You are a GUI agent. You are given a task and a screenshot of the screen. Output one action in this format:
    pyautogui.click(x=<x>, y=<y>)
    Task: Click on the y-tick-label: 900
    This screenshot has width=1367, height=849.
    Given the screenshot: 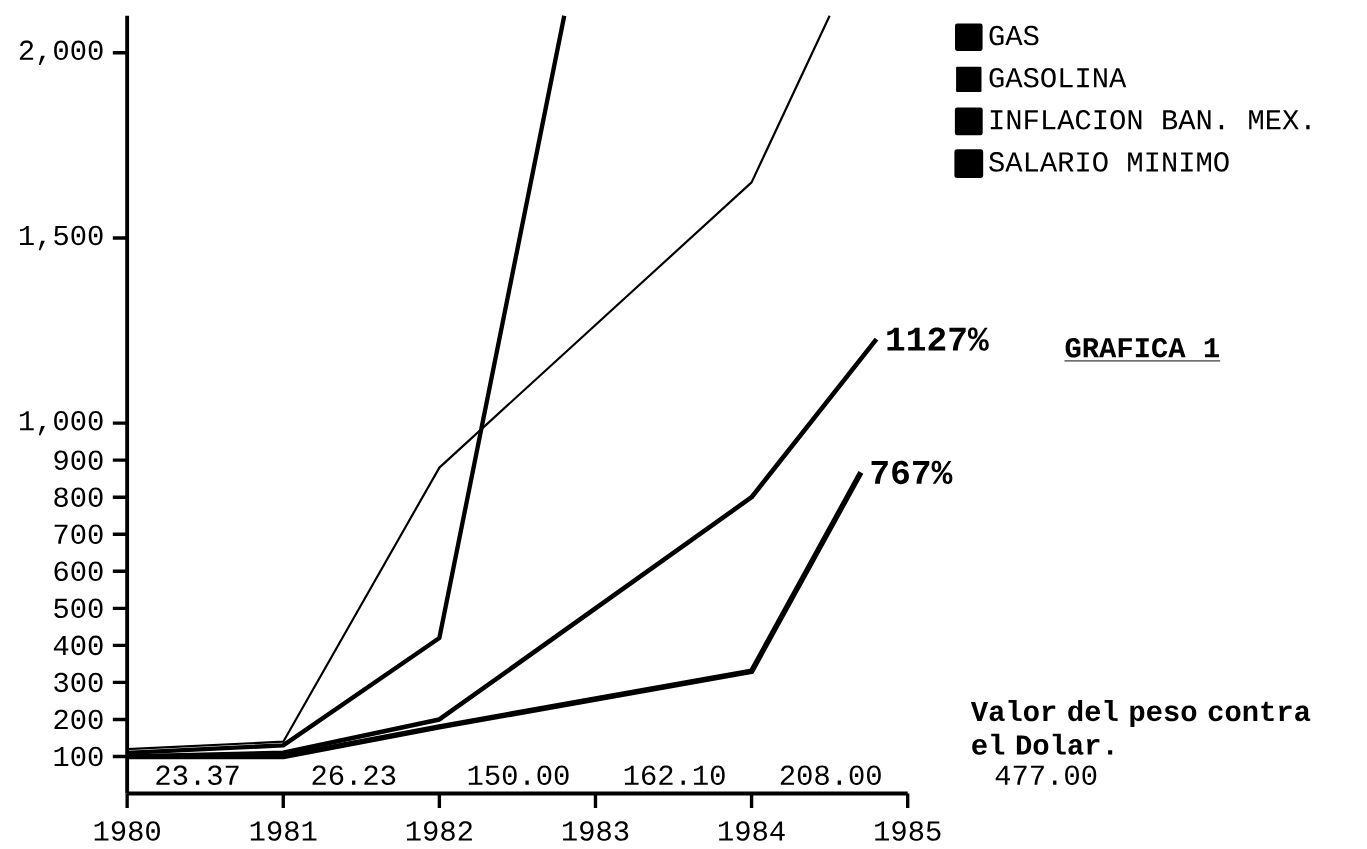 What is the action you would take?
    pyautogui.click(x=78, y=460)
    